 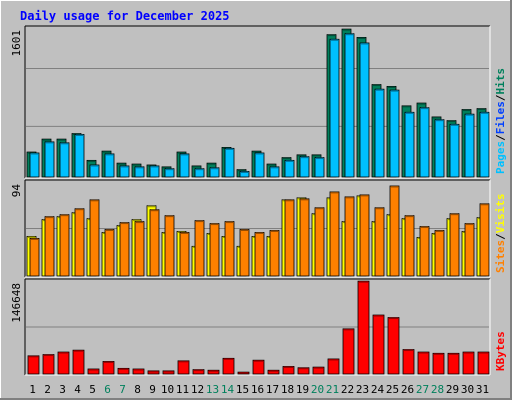 What do you see at coordinates (197, 389) in the screenshot?
I see `x-tick-label: 12` at bounding box center [197, 389].